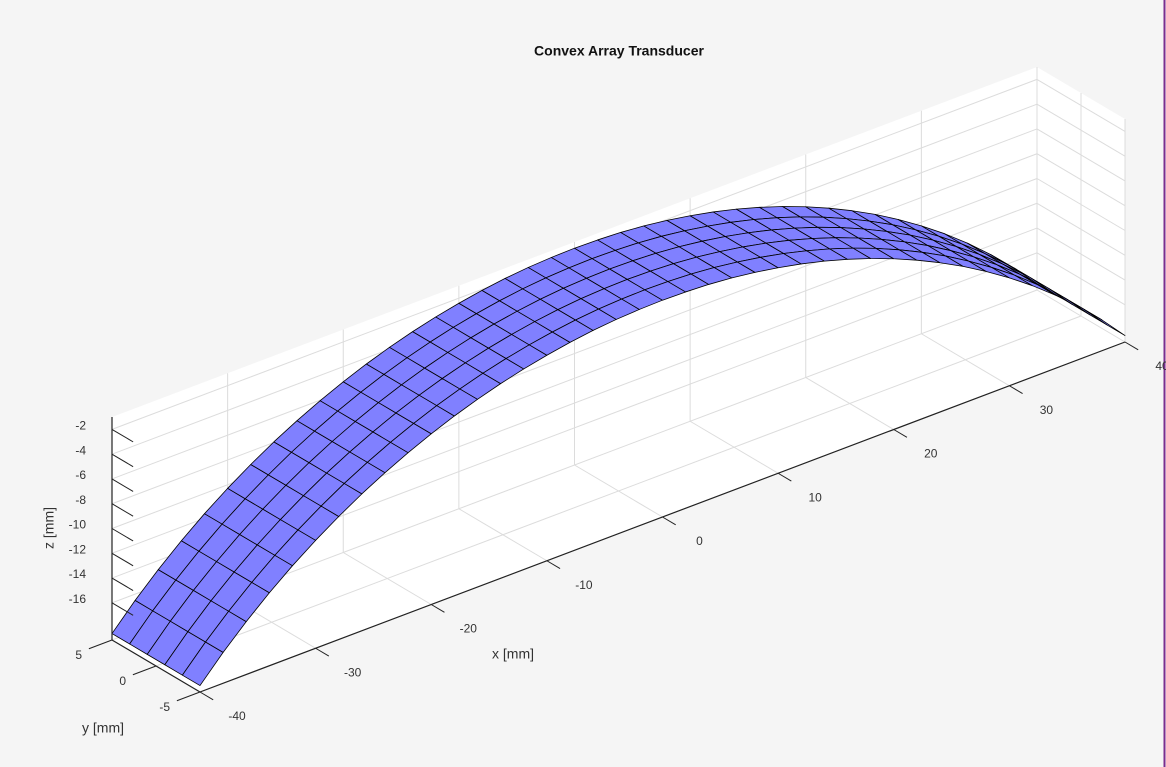  What do you see at coordinates (1047, 410) in the screenshot?
I see `x-tick-label: 30` at bounding box center [1047, 410].